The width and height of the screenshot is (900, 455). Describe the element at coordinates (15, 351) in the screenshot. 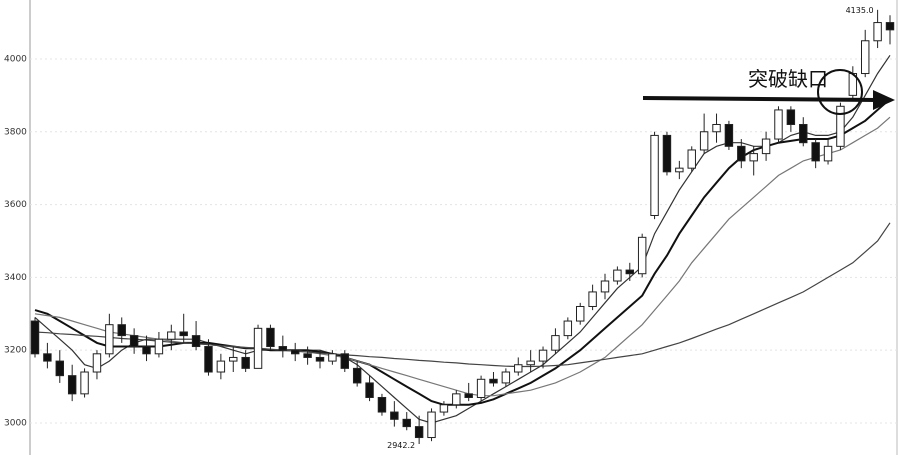

I see `y-tick-label: 3200` at that location.